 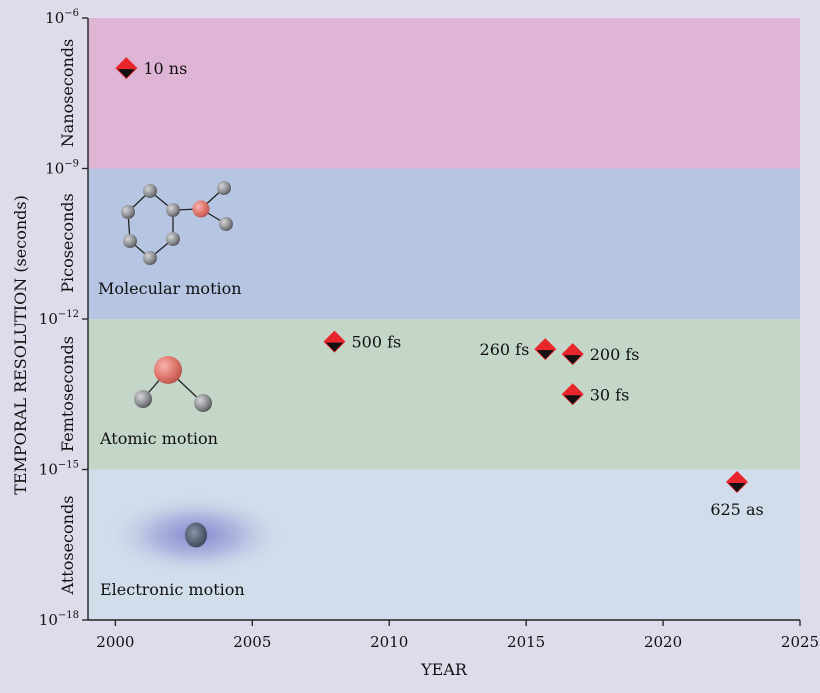 I want to click on band-name-femtoseconds: Femtoseconds, so click(x=67, y=394).